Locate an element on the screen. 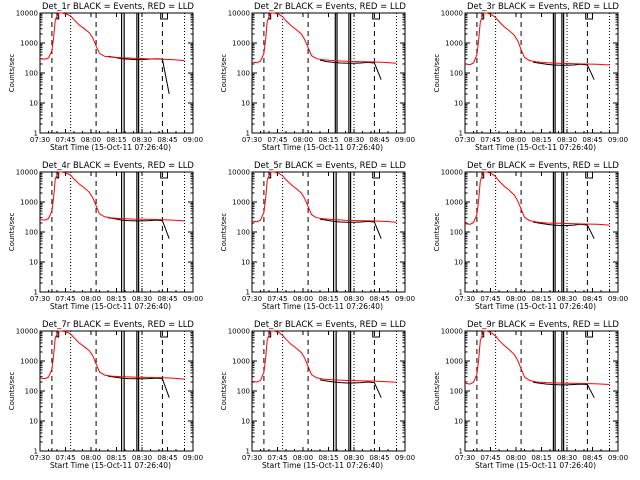 The width and height of the screenshot is (640, 480). panel-title: Det_8r BLACK = Events, RED = LLD is located at coordinates (330, 325).